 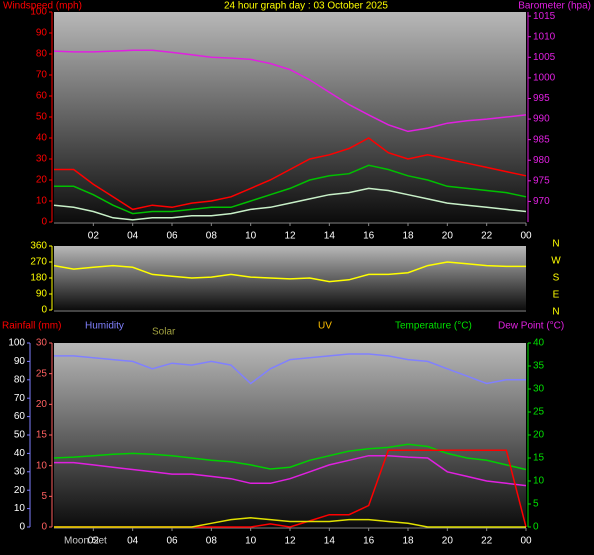 What do you see at coordinates (164, 332) in the screenshot?
I see `series-label: Solar` at bounding box center [164, 332].